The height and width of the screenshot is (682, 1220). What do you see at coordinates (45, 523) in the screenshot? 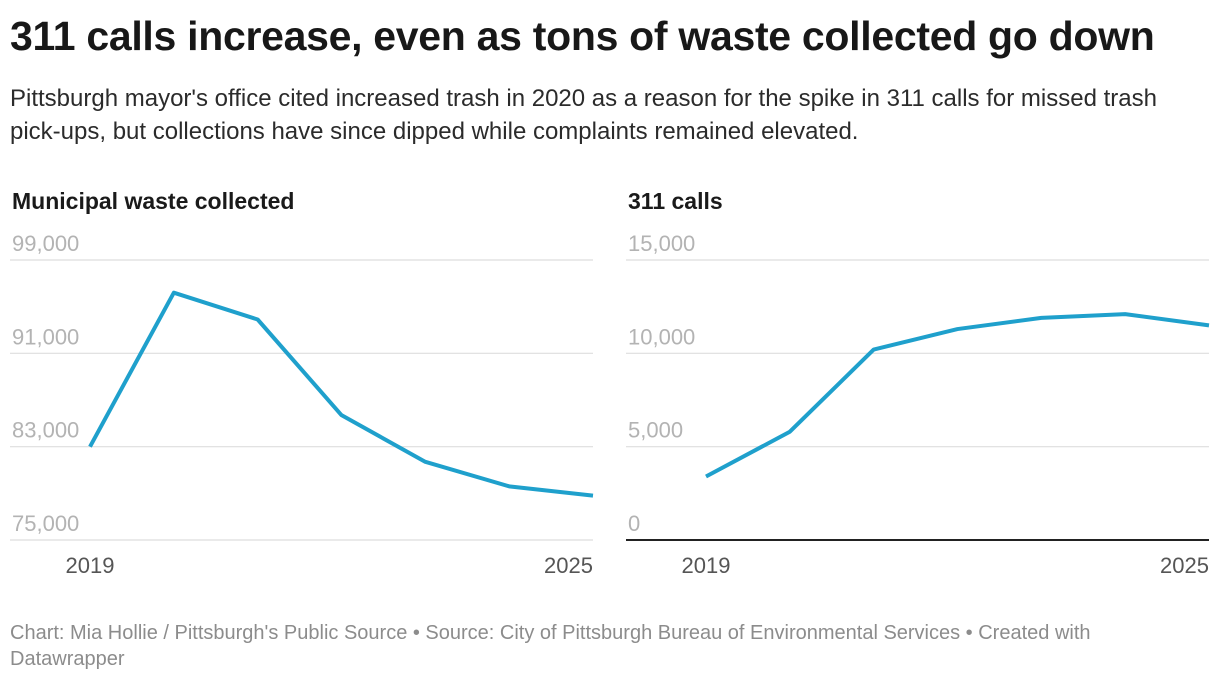
I see `y-tick-label: 75,000` at bounding box center [45, 523].